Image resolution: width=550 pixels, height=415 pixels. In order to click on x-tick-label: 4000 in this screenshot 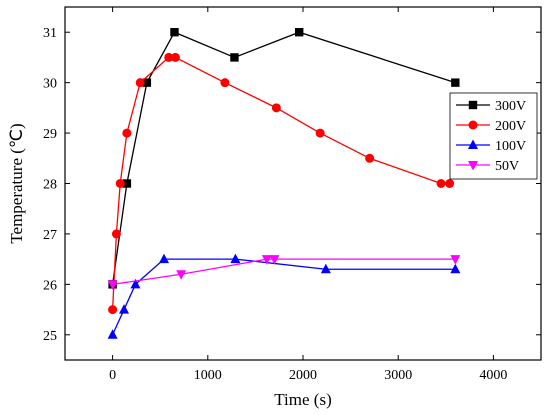, I will do `click(493, 375)`.